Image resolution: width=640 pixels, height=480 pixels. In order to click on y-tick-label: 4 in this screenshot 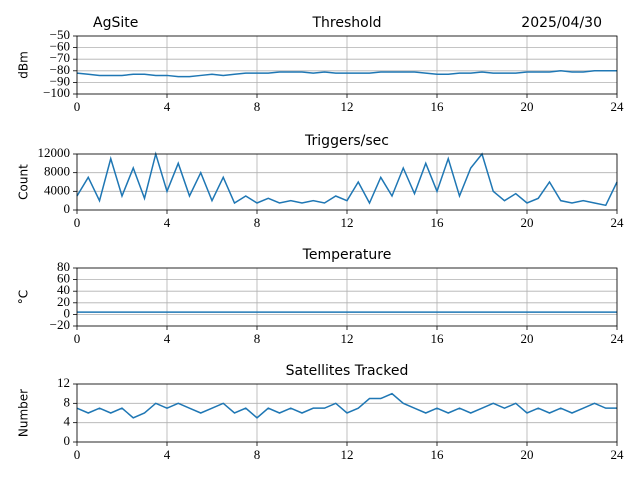, I will do `click(67, 421)`.